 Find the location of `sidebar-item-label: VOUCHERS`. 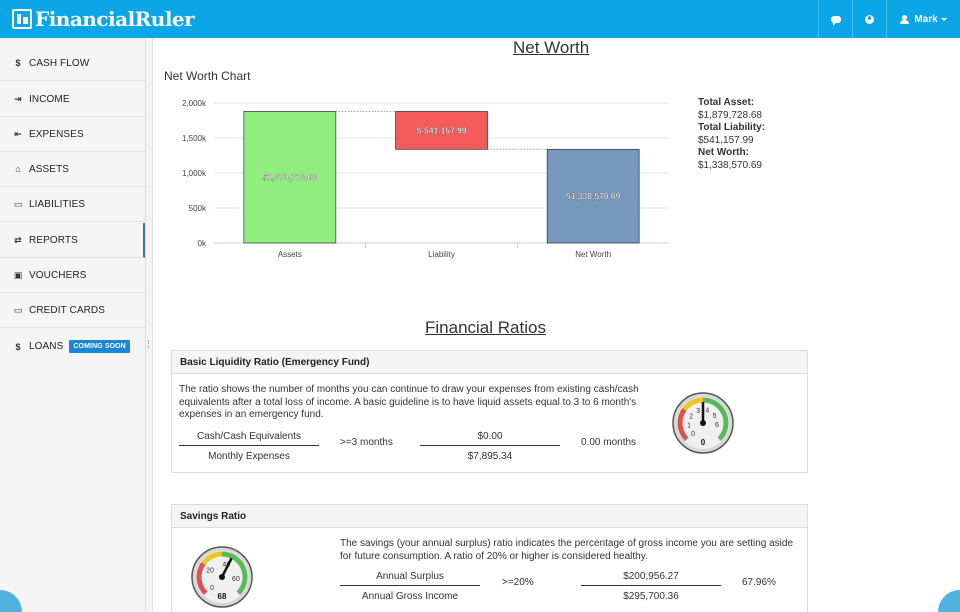

sidebar-item-label: VOUCHERS is located at coordinates (58, 275).